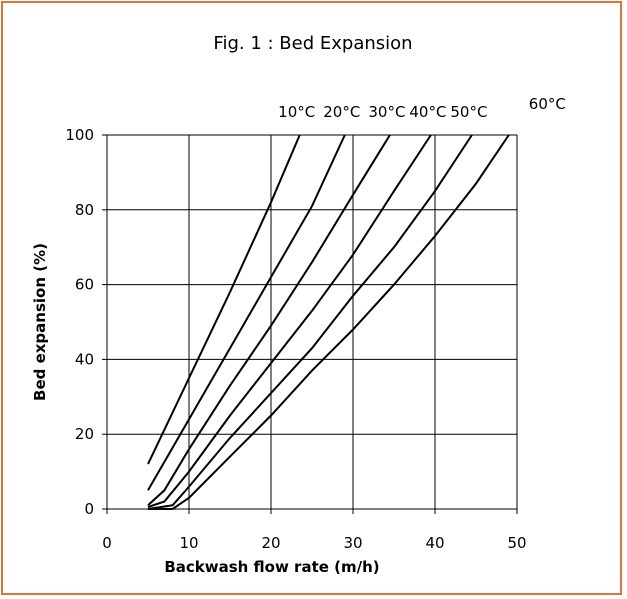  Describe the element at coordinates (84, 434) in the screenshot. I see `y-tick-label: 20` at that location.